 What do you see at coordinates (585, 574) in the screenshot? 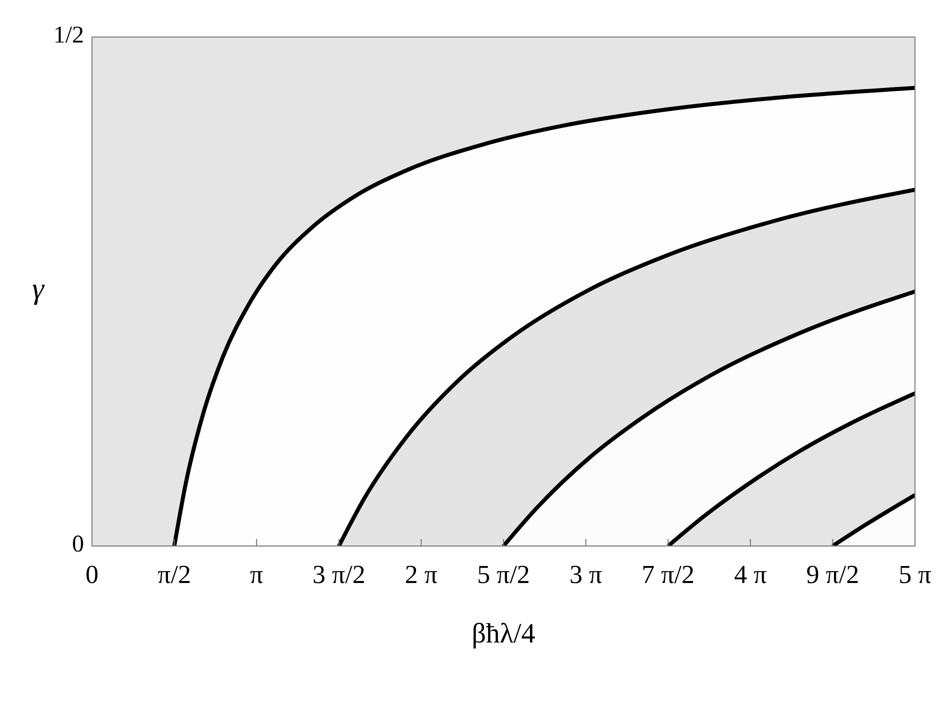
I see `x-tick-label: 3 π` at bounding box center [585, 574].